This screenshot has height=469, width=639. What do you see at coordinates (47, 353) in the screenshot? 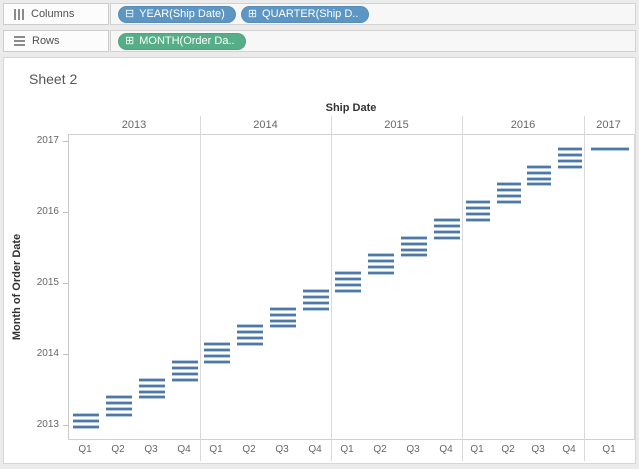
I see `y-tick-label-2014: 2014` at bounding box center [47, 353].